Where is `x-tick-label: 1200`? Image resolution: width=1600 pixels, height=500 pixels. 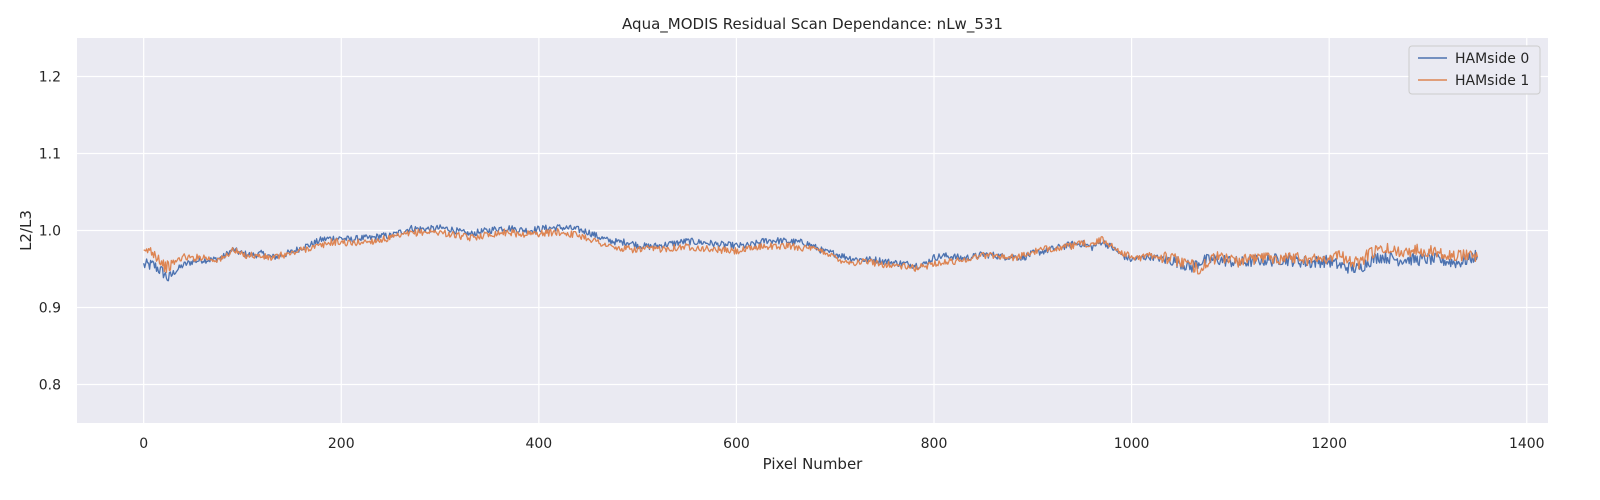
x-tick-label: 1200 is located at coordinates (1329, 444).